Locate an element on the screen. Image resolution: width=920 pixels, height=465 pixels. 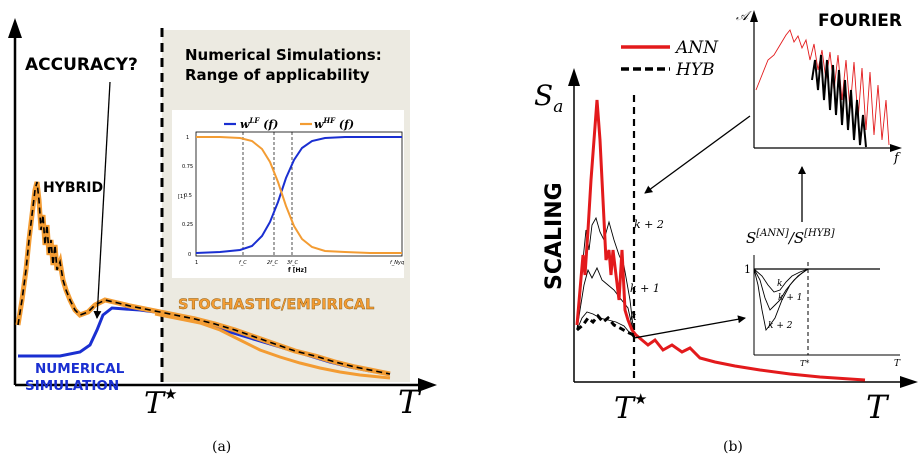
inset-hf-curve is located at coordinates (299, 195).